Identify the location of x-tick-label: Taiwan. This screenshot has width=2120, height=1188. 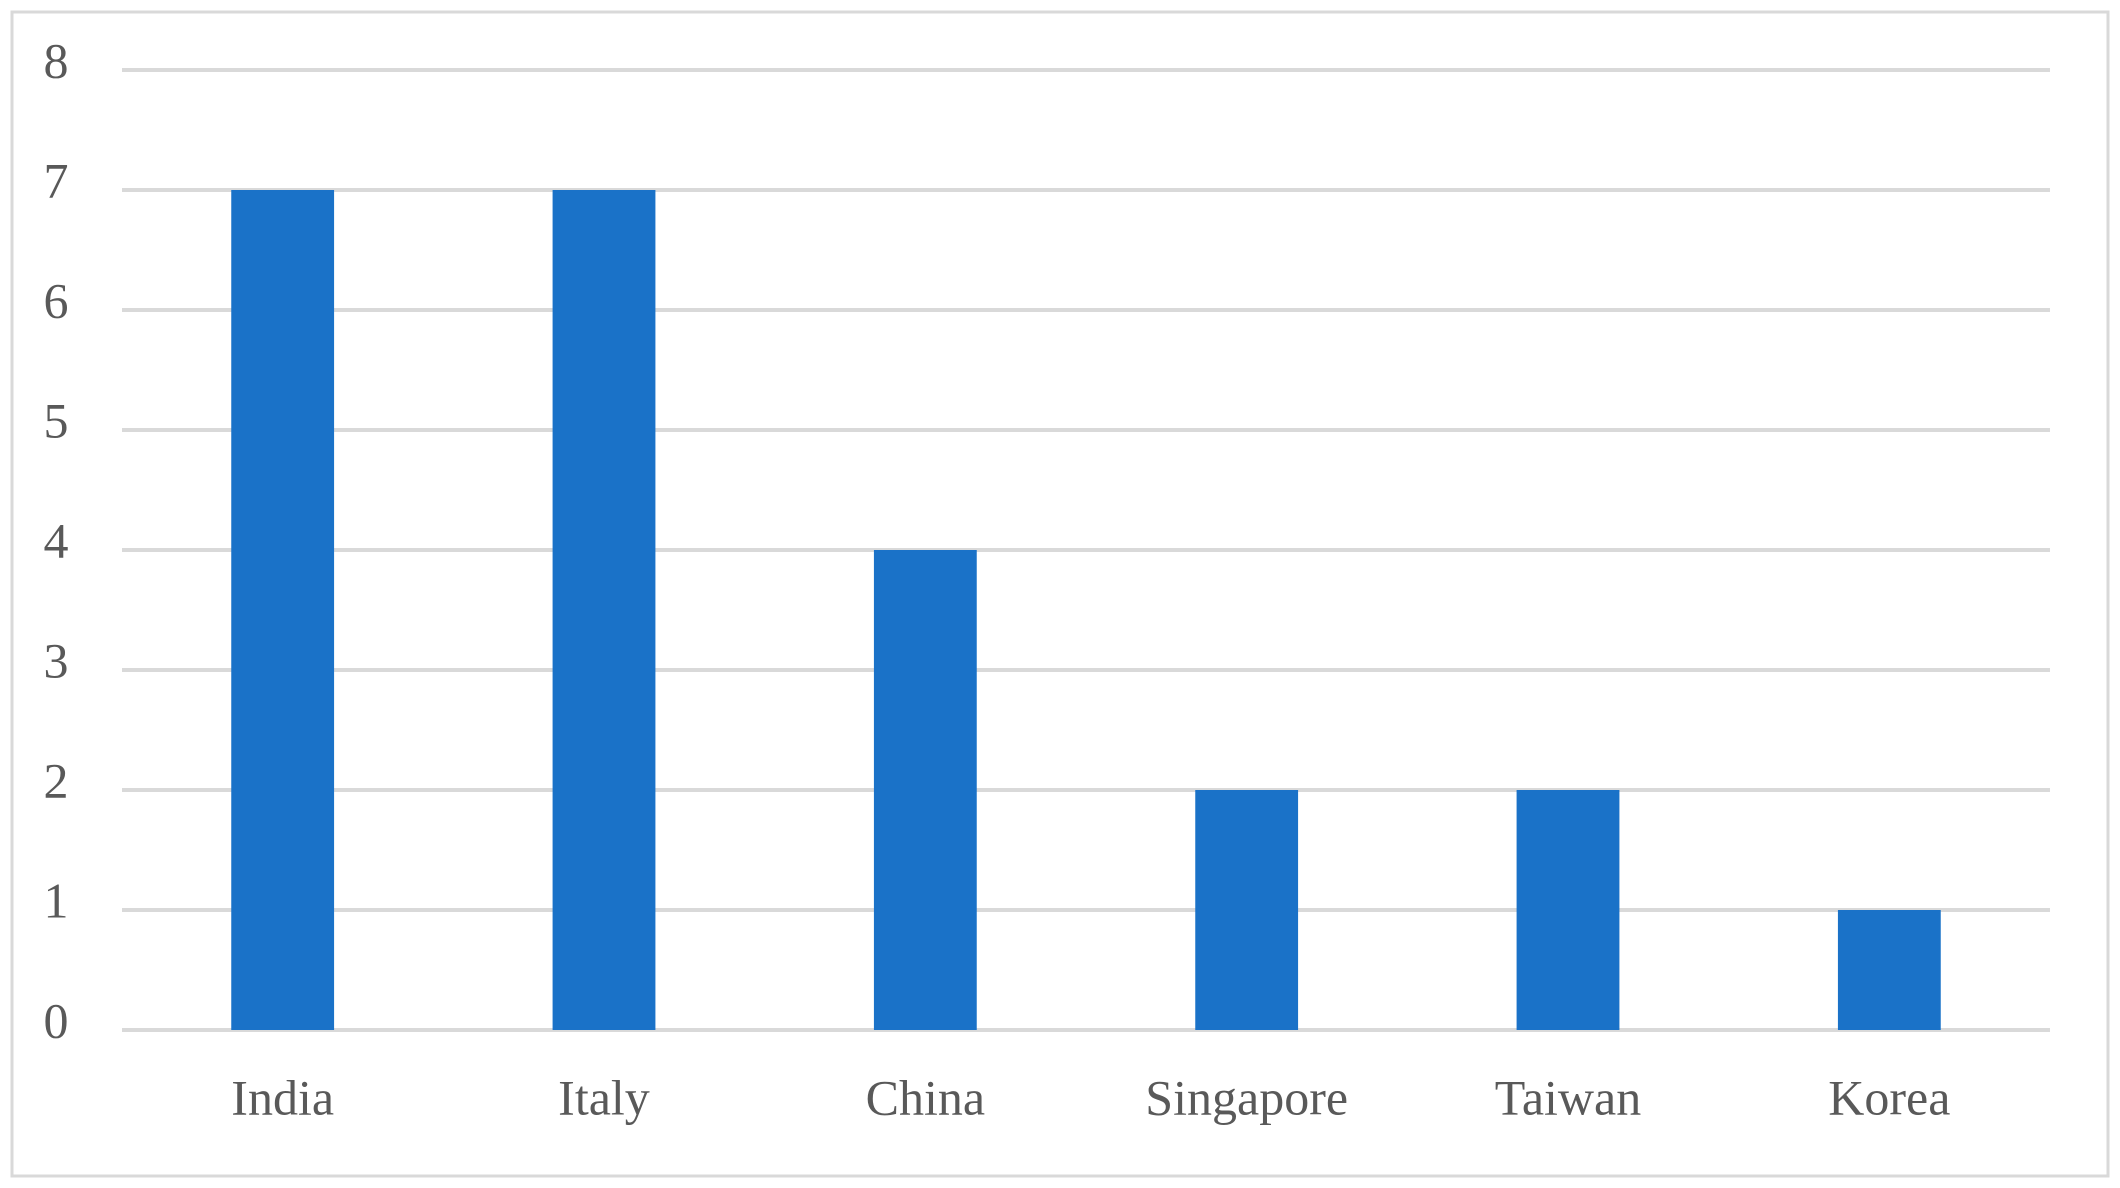
(1568, 1097).